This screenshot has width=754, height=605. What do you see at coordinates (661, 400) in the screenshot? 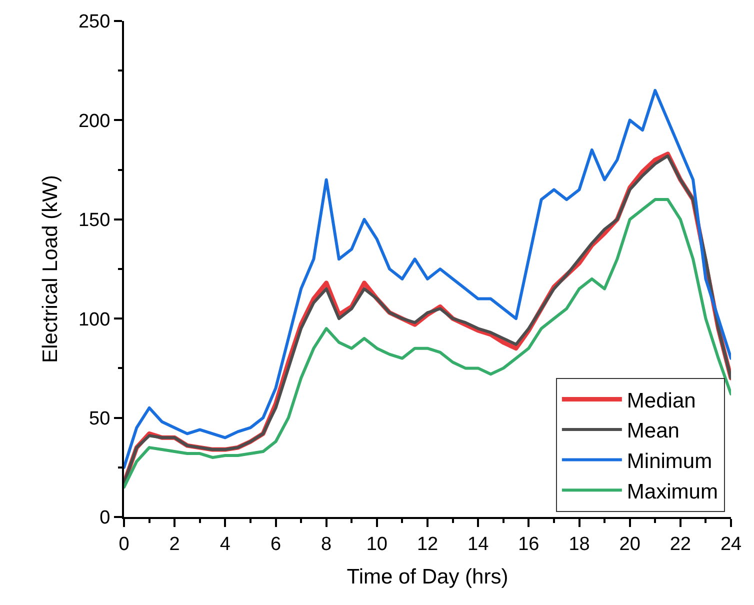
I see `legend-label: Median` at bounding box center [661, 400].